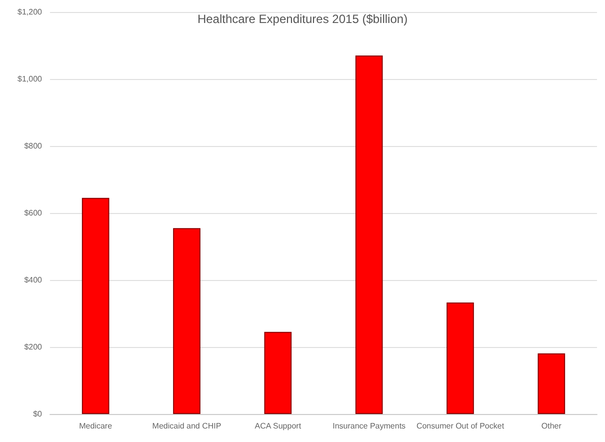 This screenshot has height=442, width=605. I want to click on x-tick-label: Insurance Payments, so click(369, 426).